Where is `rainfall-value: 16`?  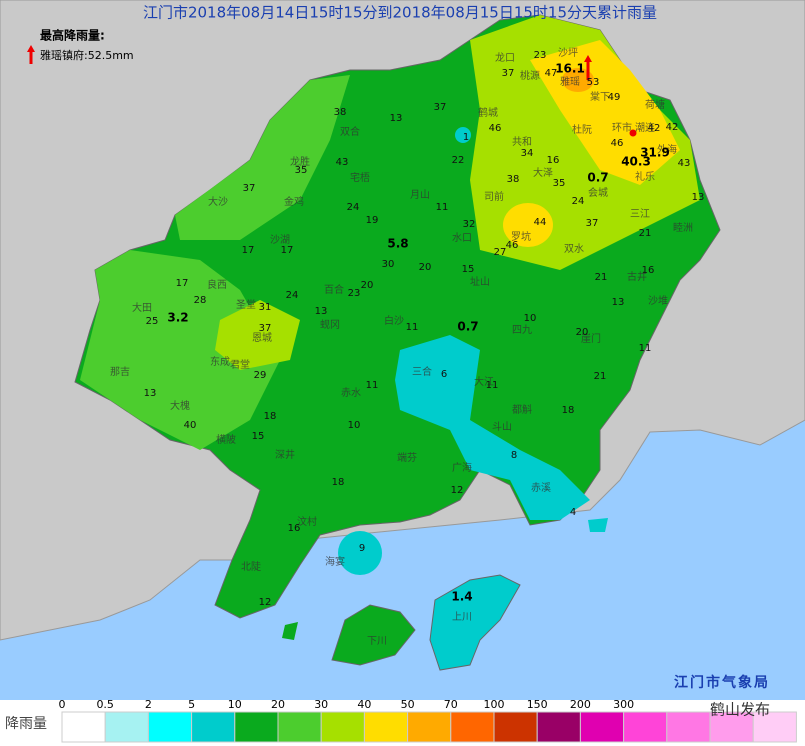 rainfall-value: 16 is located at coordinates (553, 160).